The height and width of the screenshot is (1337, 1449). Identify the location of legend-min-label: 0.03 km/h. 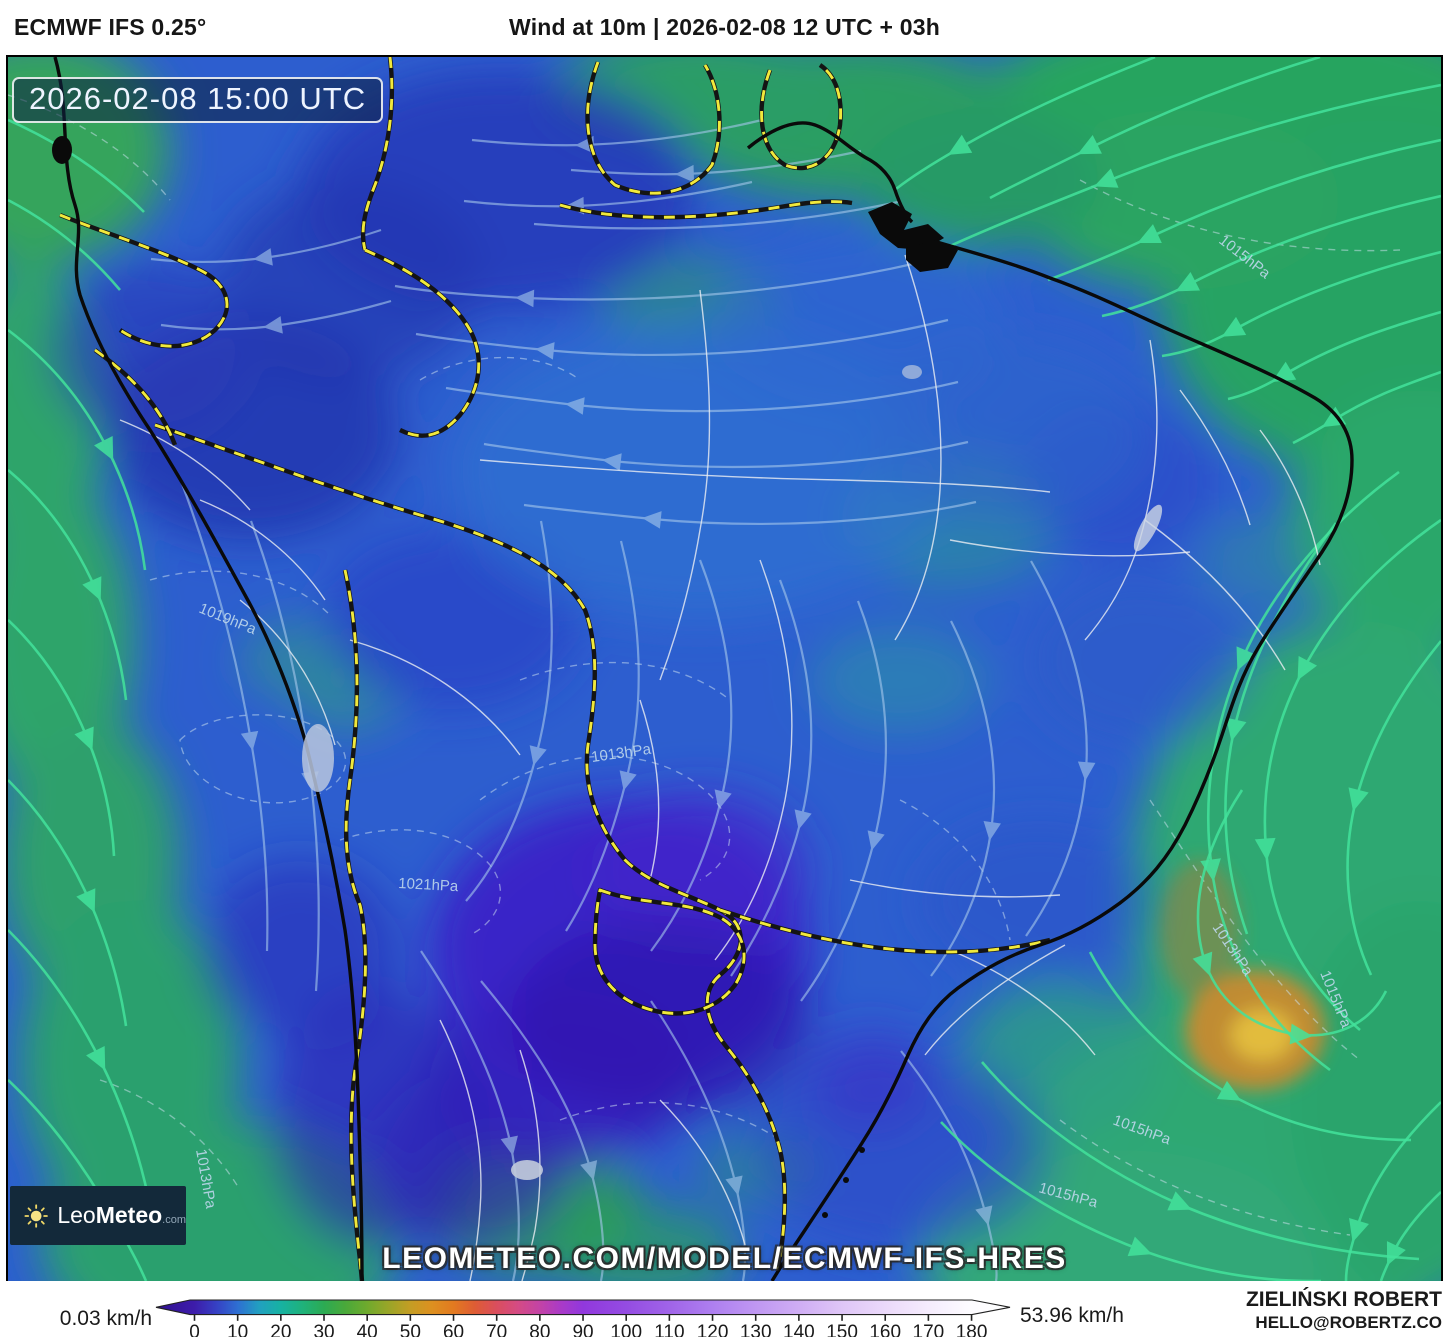
(106, 1318).